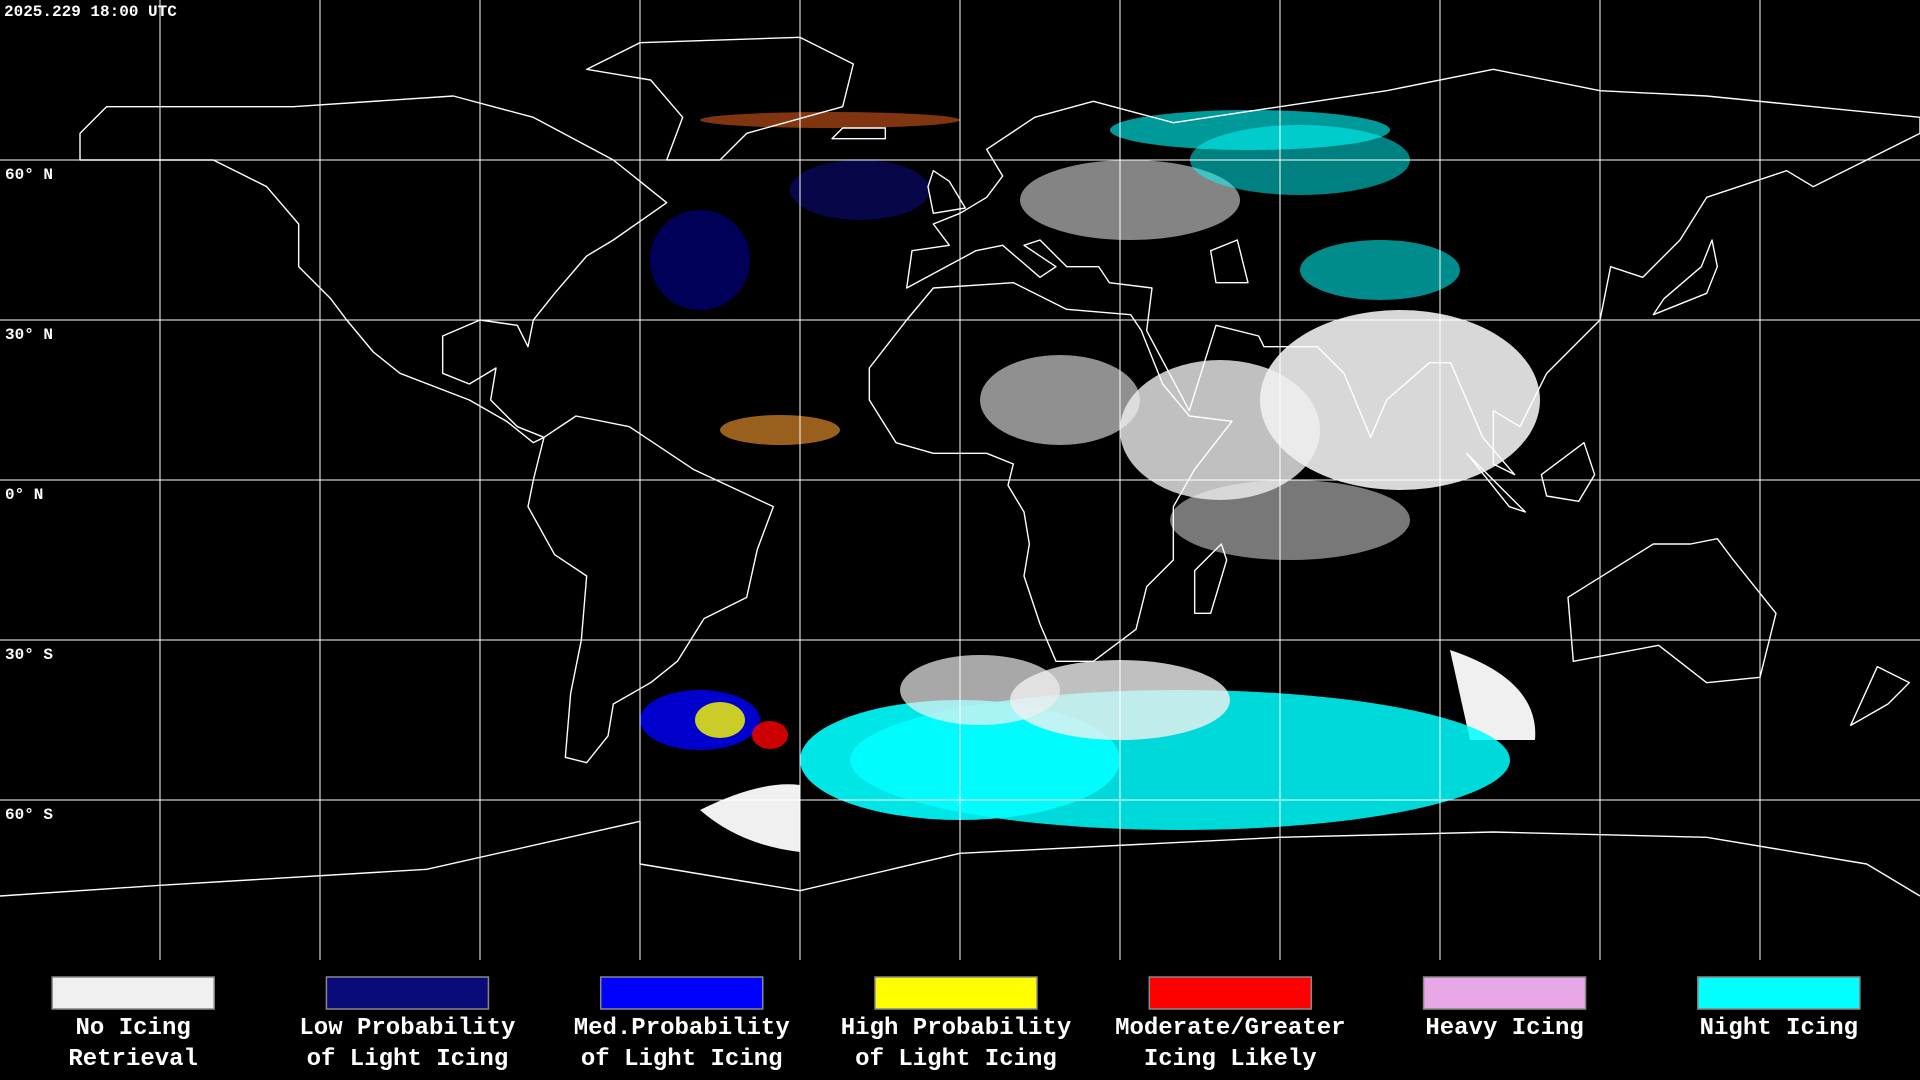  Describe the element at coordinates (1230, 1059) in the screenshot. I see `legend-label: Icing Likely` at that location.